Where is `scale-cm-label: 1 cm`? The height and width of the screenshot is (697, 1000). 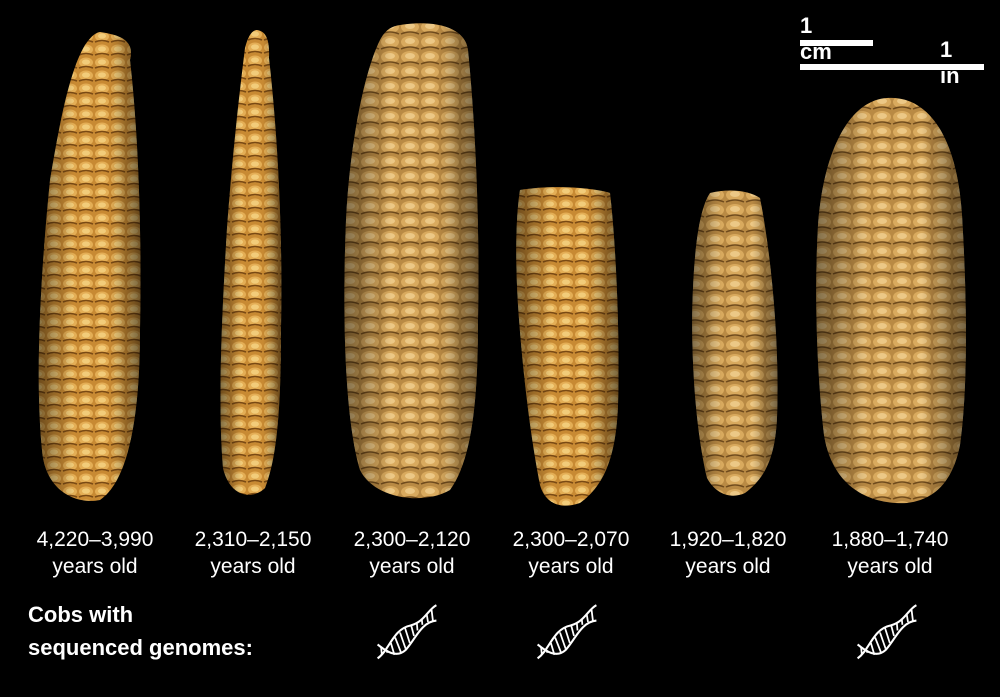 scale-cm-label: 1 cm is located at coordinates (816, 38).